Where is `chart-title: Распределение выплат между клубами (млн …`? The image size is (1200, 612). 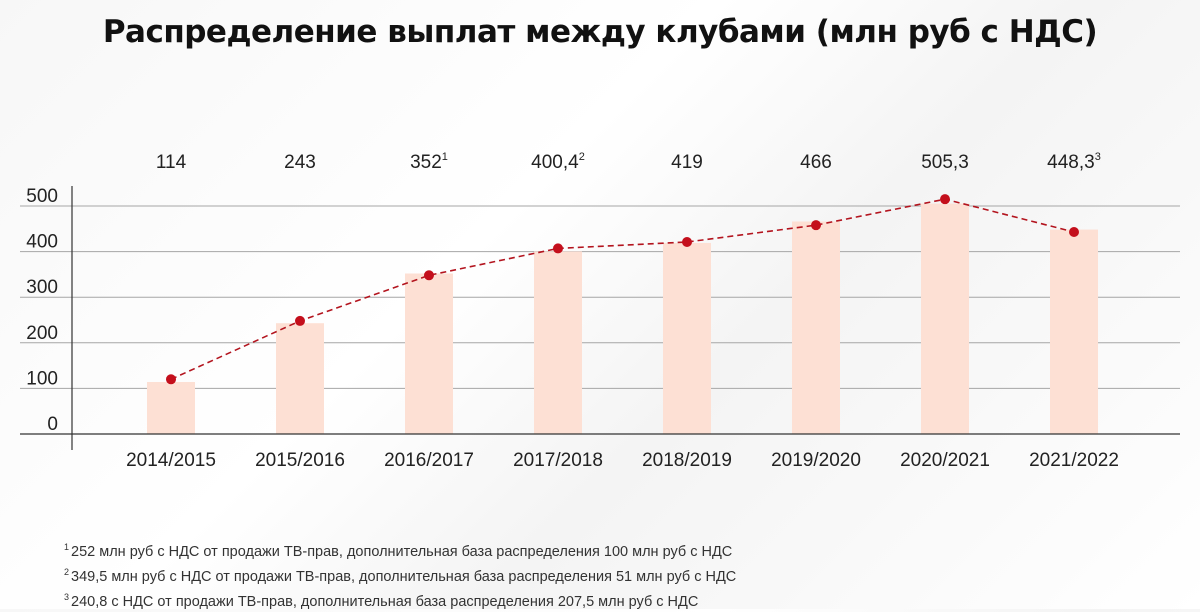
chart-title: Распределение выплат между клубами (млн … is located at coordinates (600, 32).